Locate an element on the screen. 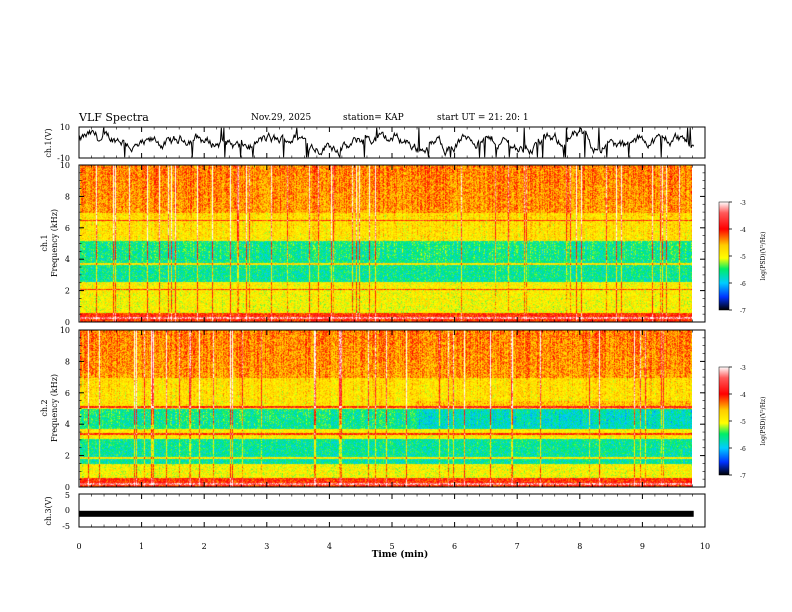  ch1-spec-ytick-label: 6 is located at coordinates (67, 228).